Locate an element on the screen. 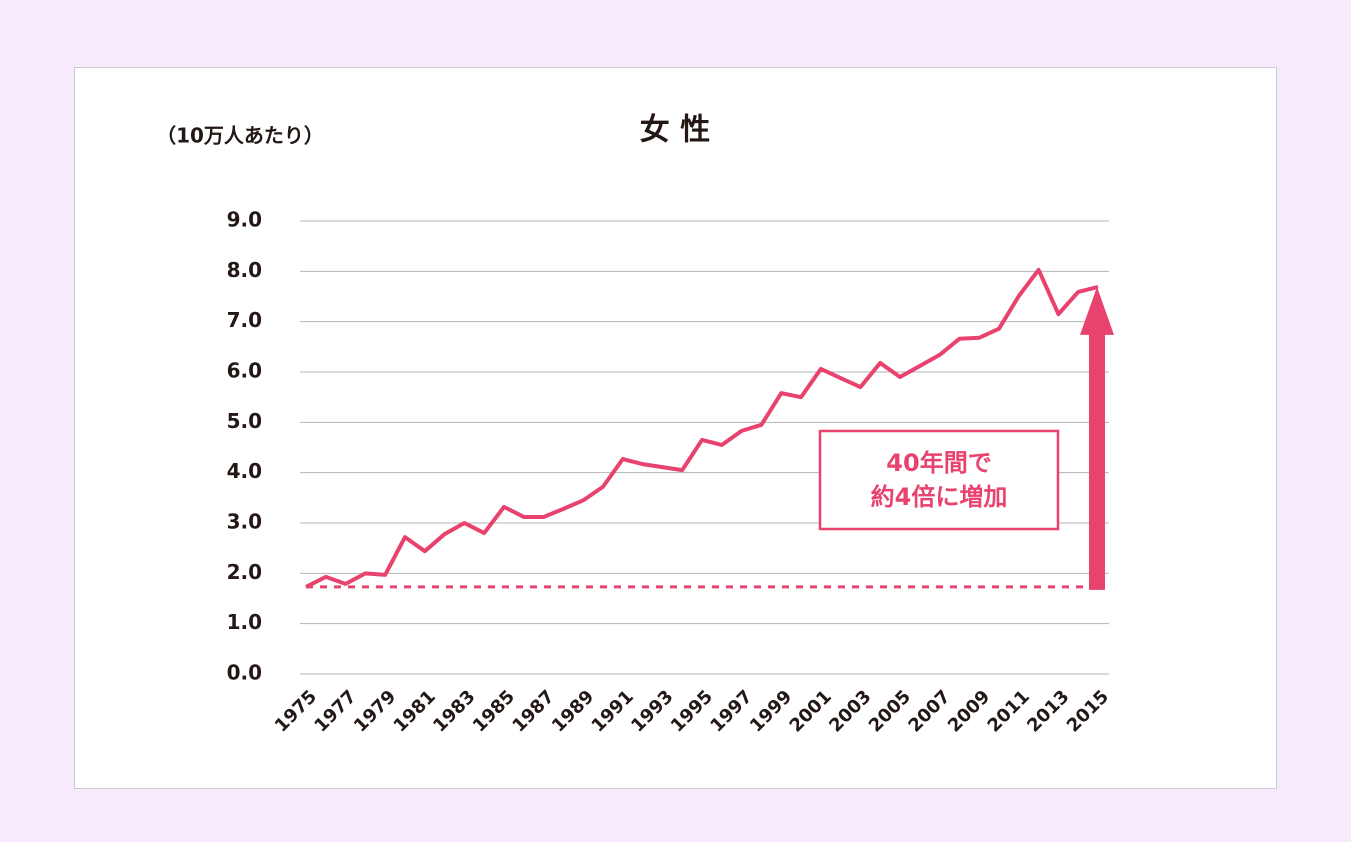  y-tick-label: 9.0 is located at coordinates (244, 220).